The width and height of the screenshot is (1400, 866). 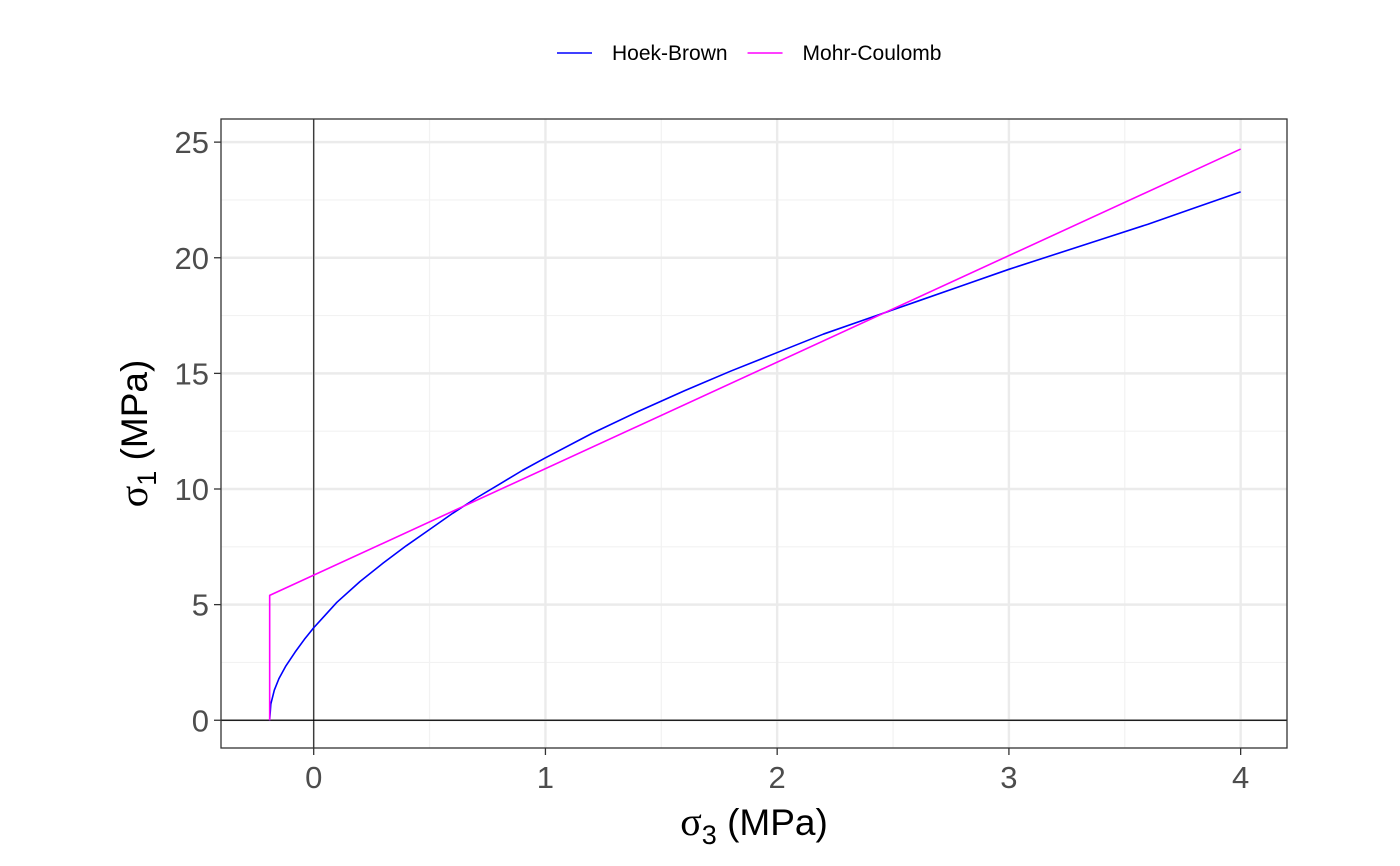 I want to click on y-tick-label: 15, so click(x=192, y=373).